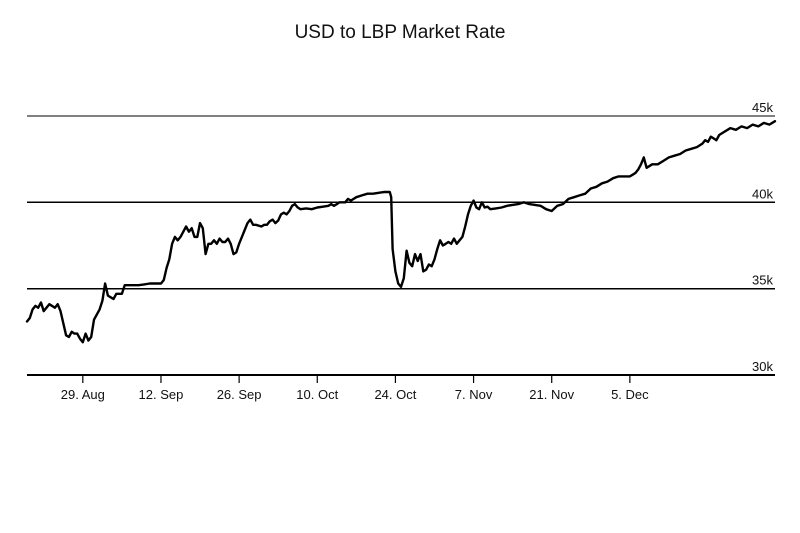 This screenshot has width=800, height=533. I want to click on y-tick-label: 40k, so click(762, 193).